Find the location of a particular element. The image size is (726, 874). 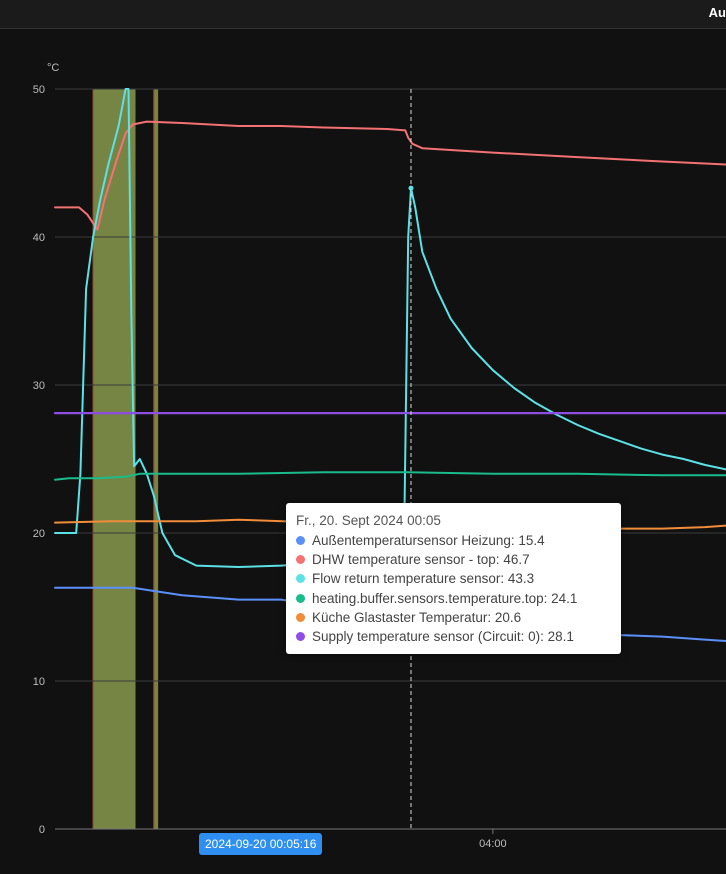

series-line-buffer is located at coordinates (390, 476).